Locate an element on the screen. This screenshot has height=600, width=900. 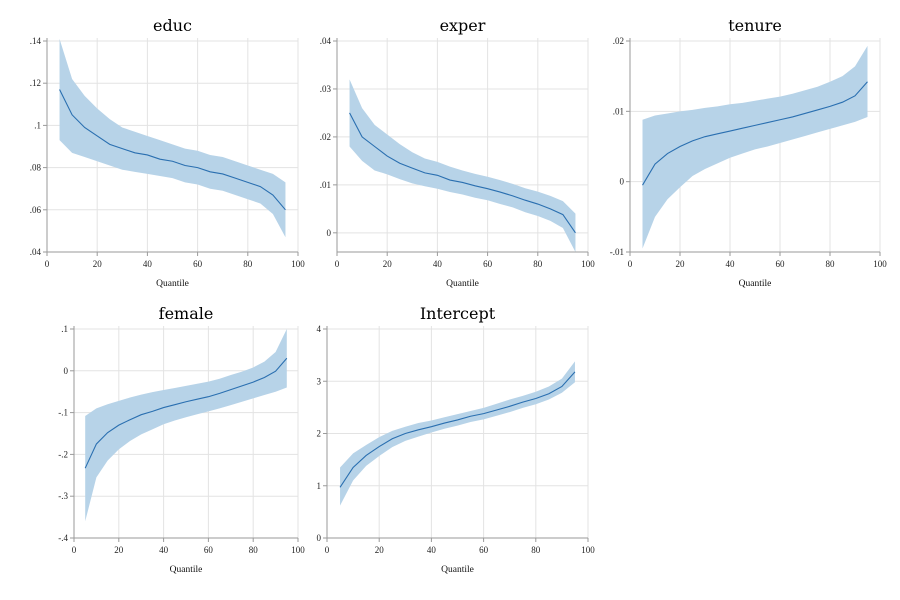
y-tick-label: 3 is located at coordinates (319, 381).